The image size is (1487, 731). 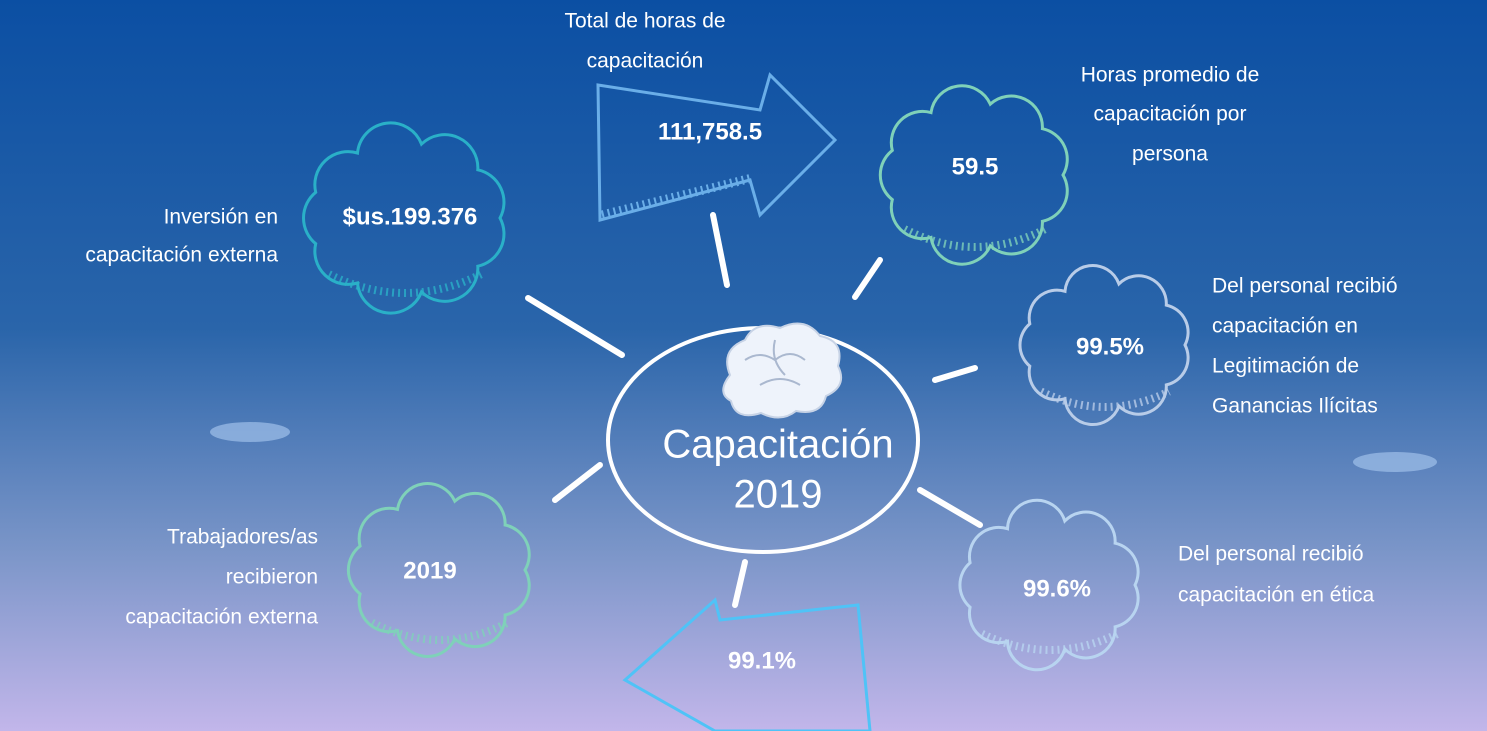 I want to click on node-label: capacitación en, so click(x=1285, y=326).